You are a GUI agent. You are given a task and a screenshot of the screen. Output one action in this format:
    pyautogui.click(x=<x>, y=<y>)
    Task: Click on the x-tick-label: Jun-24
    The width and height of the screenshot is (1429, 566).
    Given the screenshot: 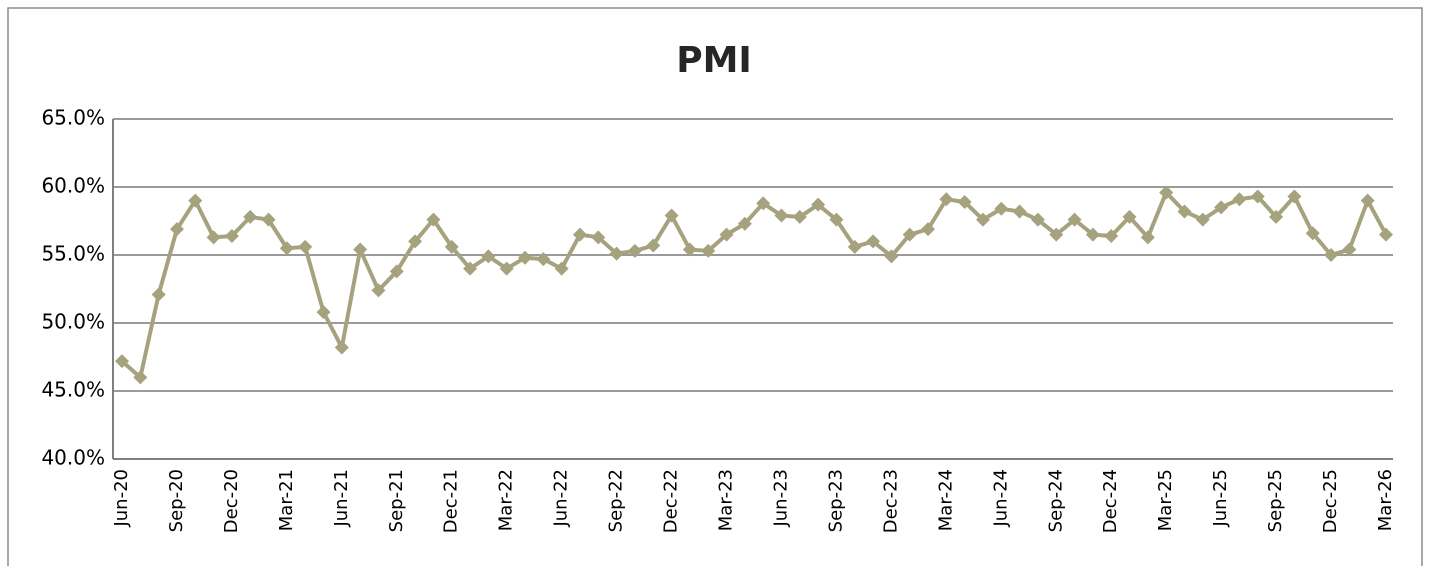 What is the action you would take?
    pyautogui.click(x=1000, y=498)
    